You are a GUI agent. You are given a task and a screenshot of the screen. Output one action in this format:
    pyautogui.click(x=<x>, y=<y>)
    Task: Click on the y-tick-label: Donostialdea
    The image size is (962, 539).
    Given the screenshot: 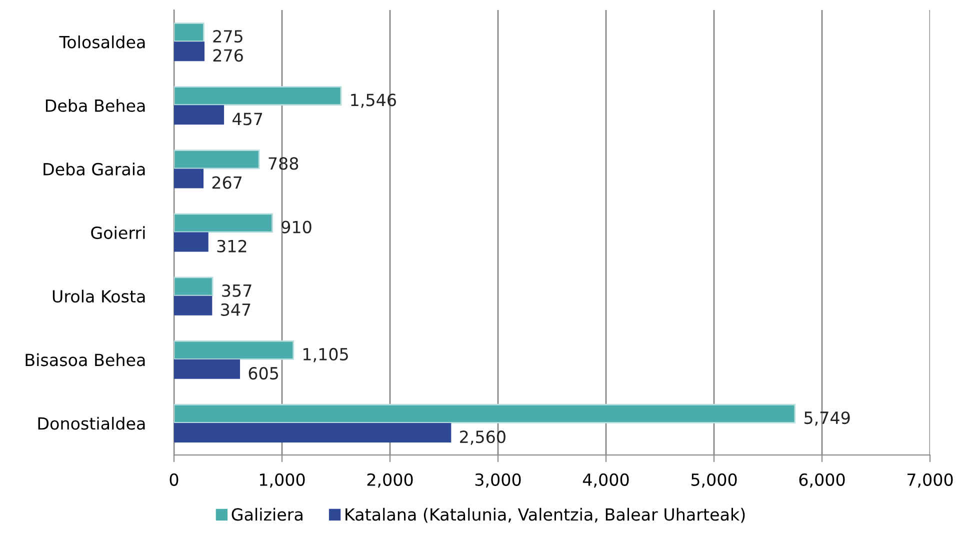 What is the action you would take?
    pyautogui.click(x=91, y=423)
    